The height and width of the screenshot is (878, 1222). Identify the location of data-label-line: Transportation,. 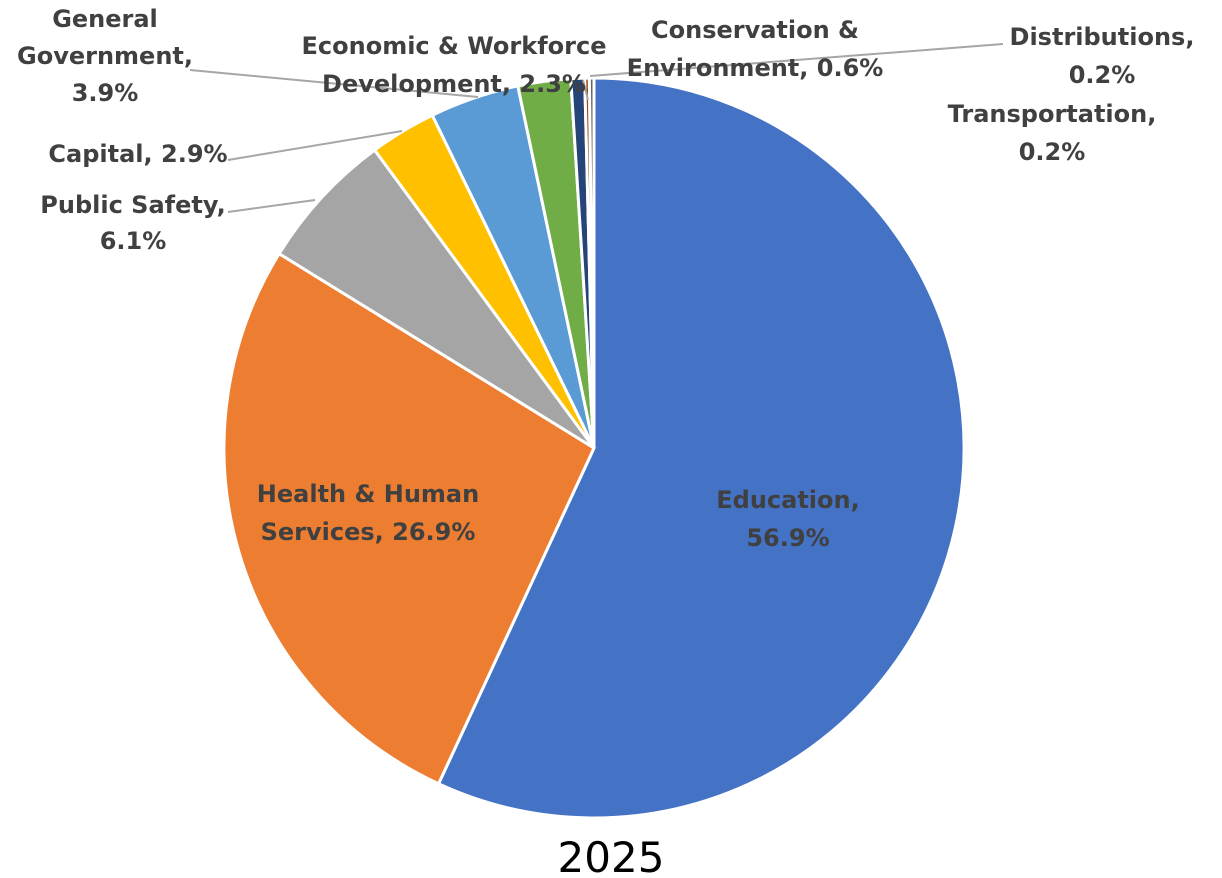
(1052, 114).